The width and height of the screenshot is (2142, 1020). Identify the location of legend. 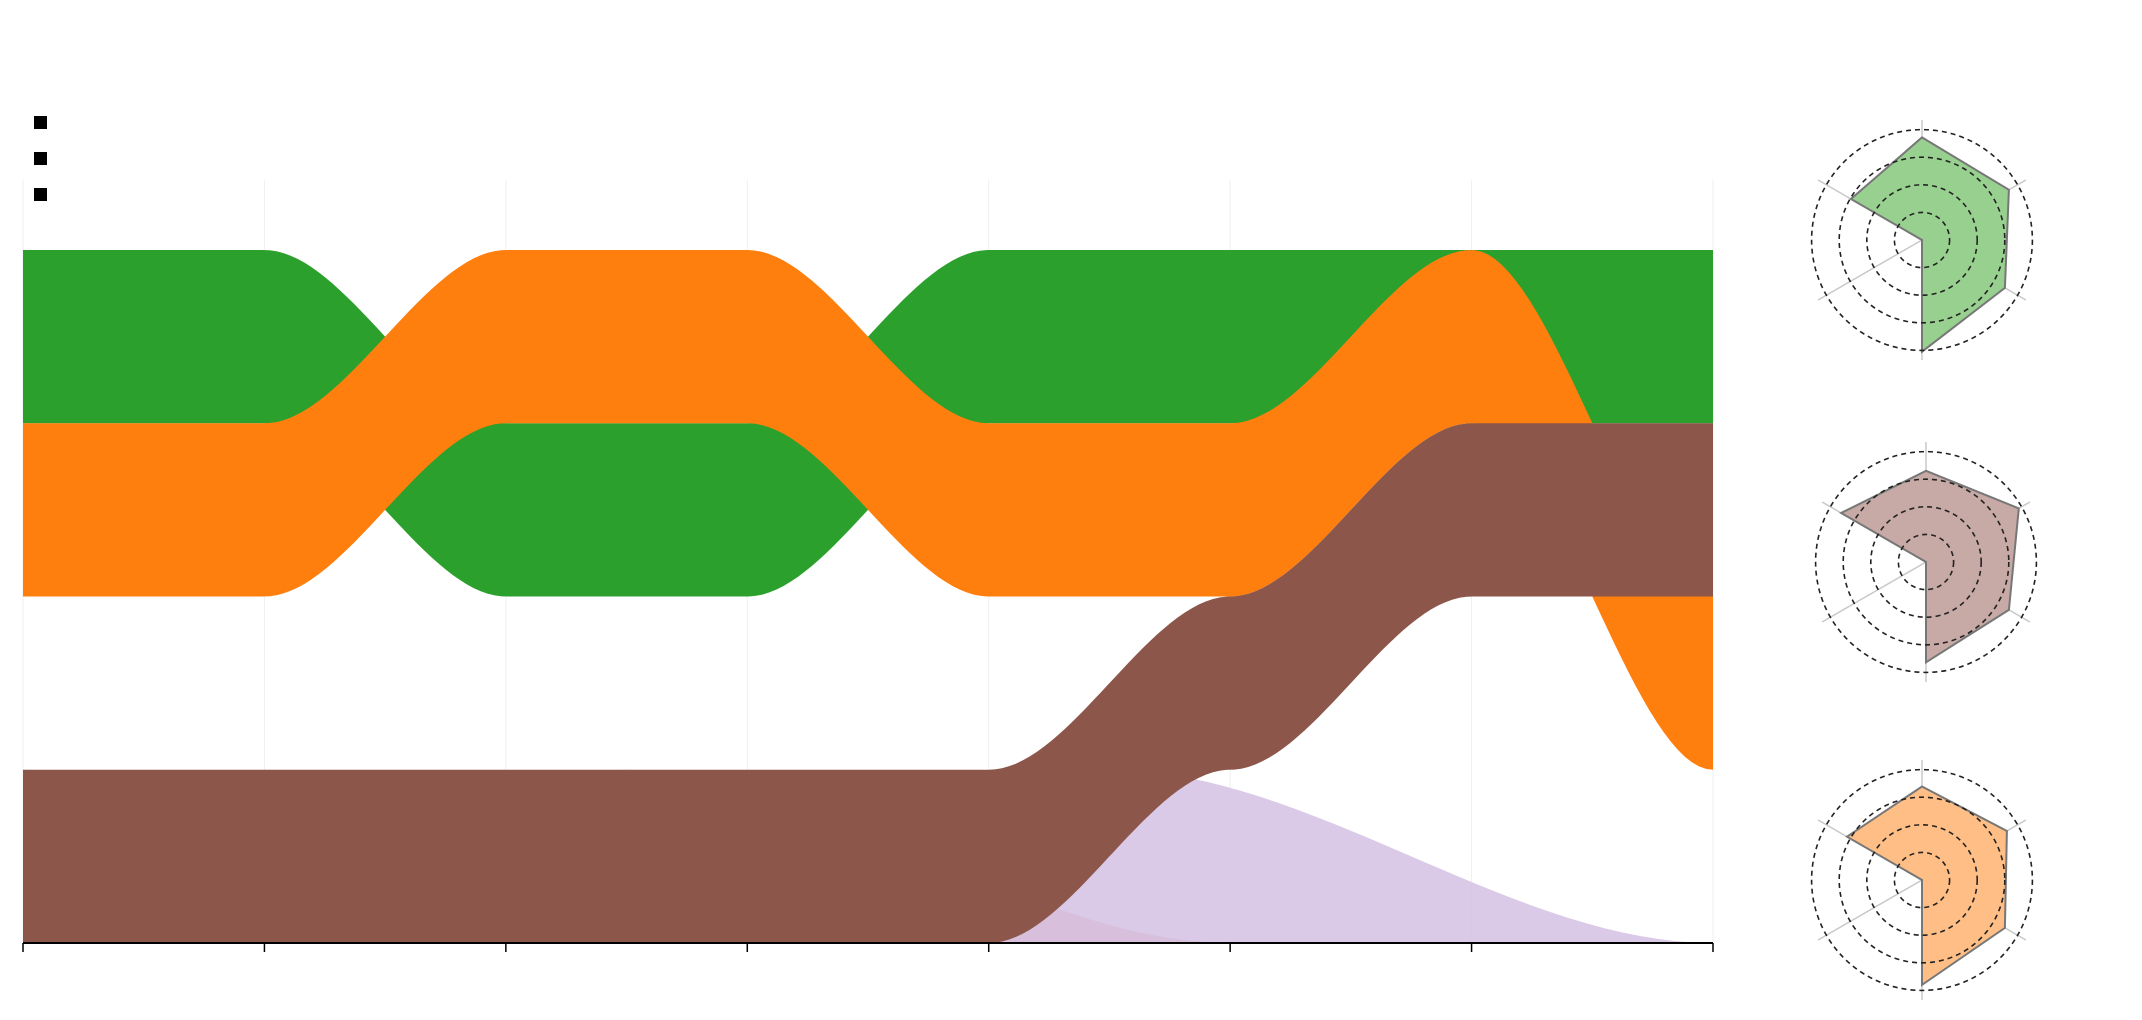
(45, 158).